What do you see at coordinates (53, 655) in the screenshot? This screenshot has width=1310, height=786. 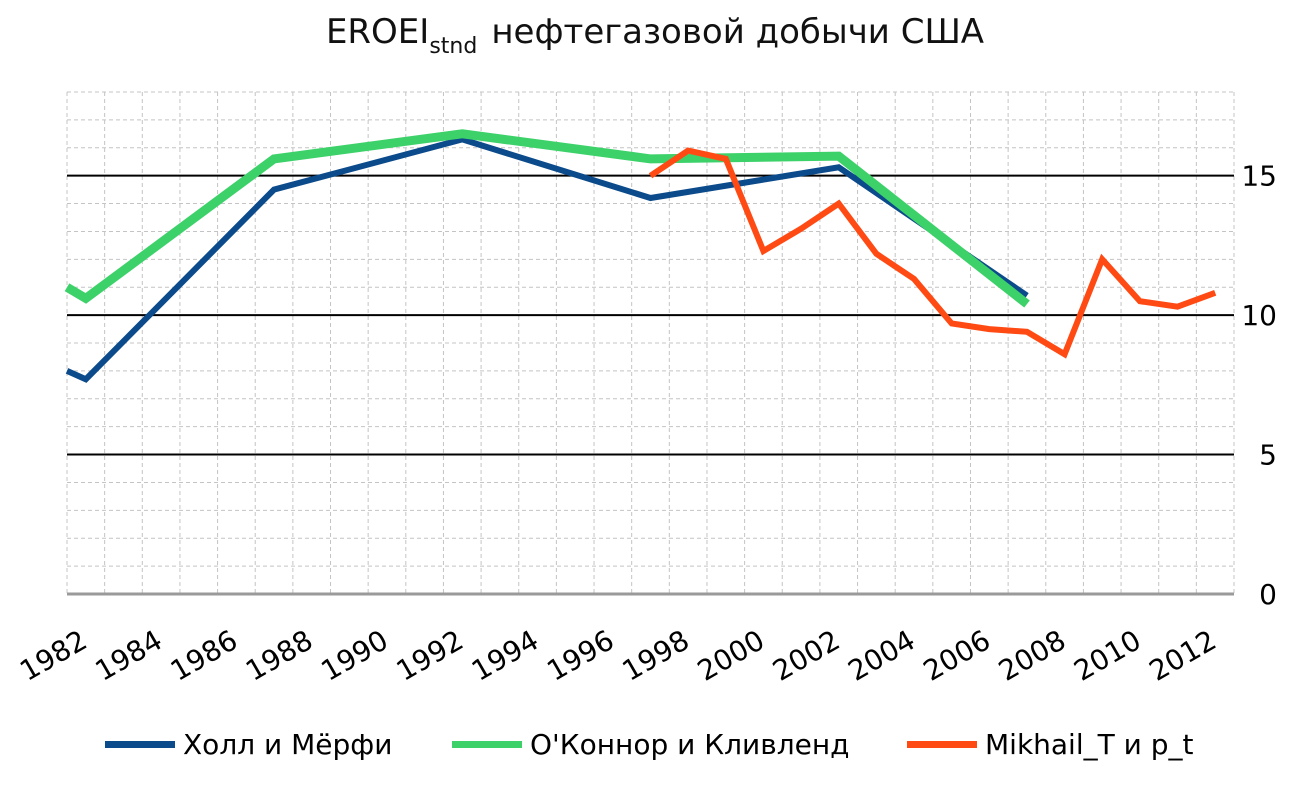 I see `x-tick-label: 1982` at bounding box center [53, 655].